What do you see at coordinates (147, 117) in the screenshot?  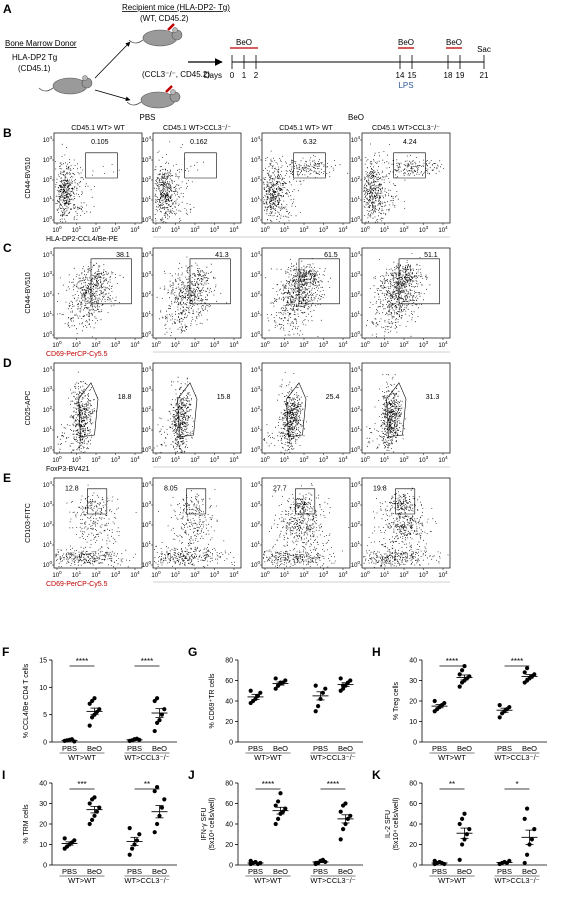 I see `group-header: PBS` at bounding box center [147, 117].